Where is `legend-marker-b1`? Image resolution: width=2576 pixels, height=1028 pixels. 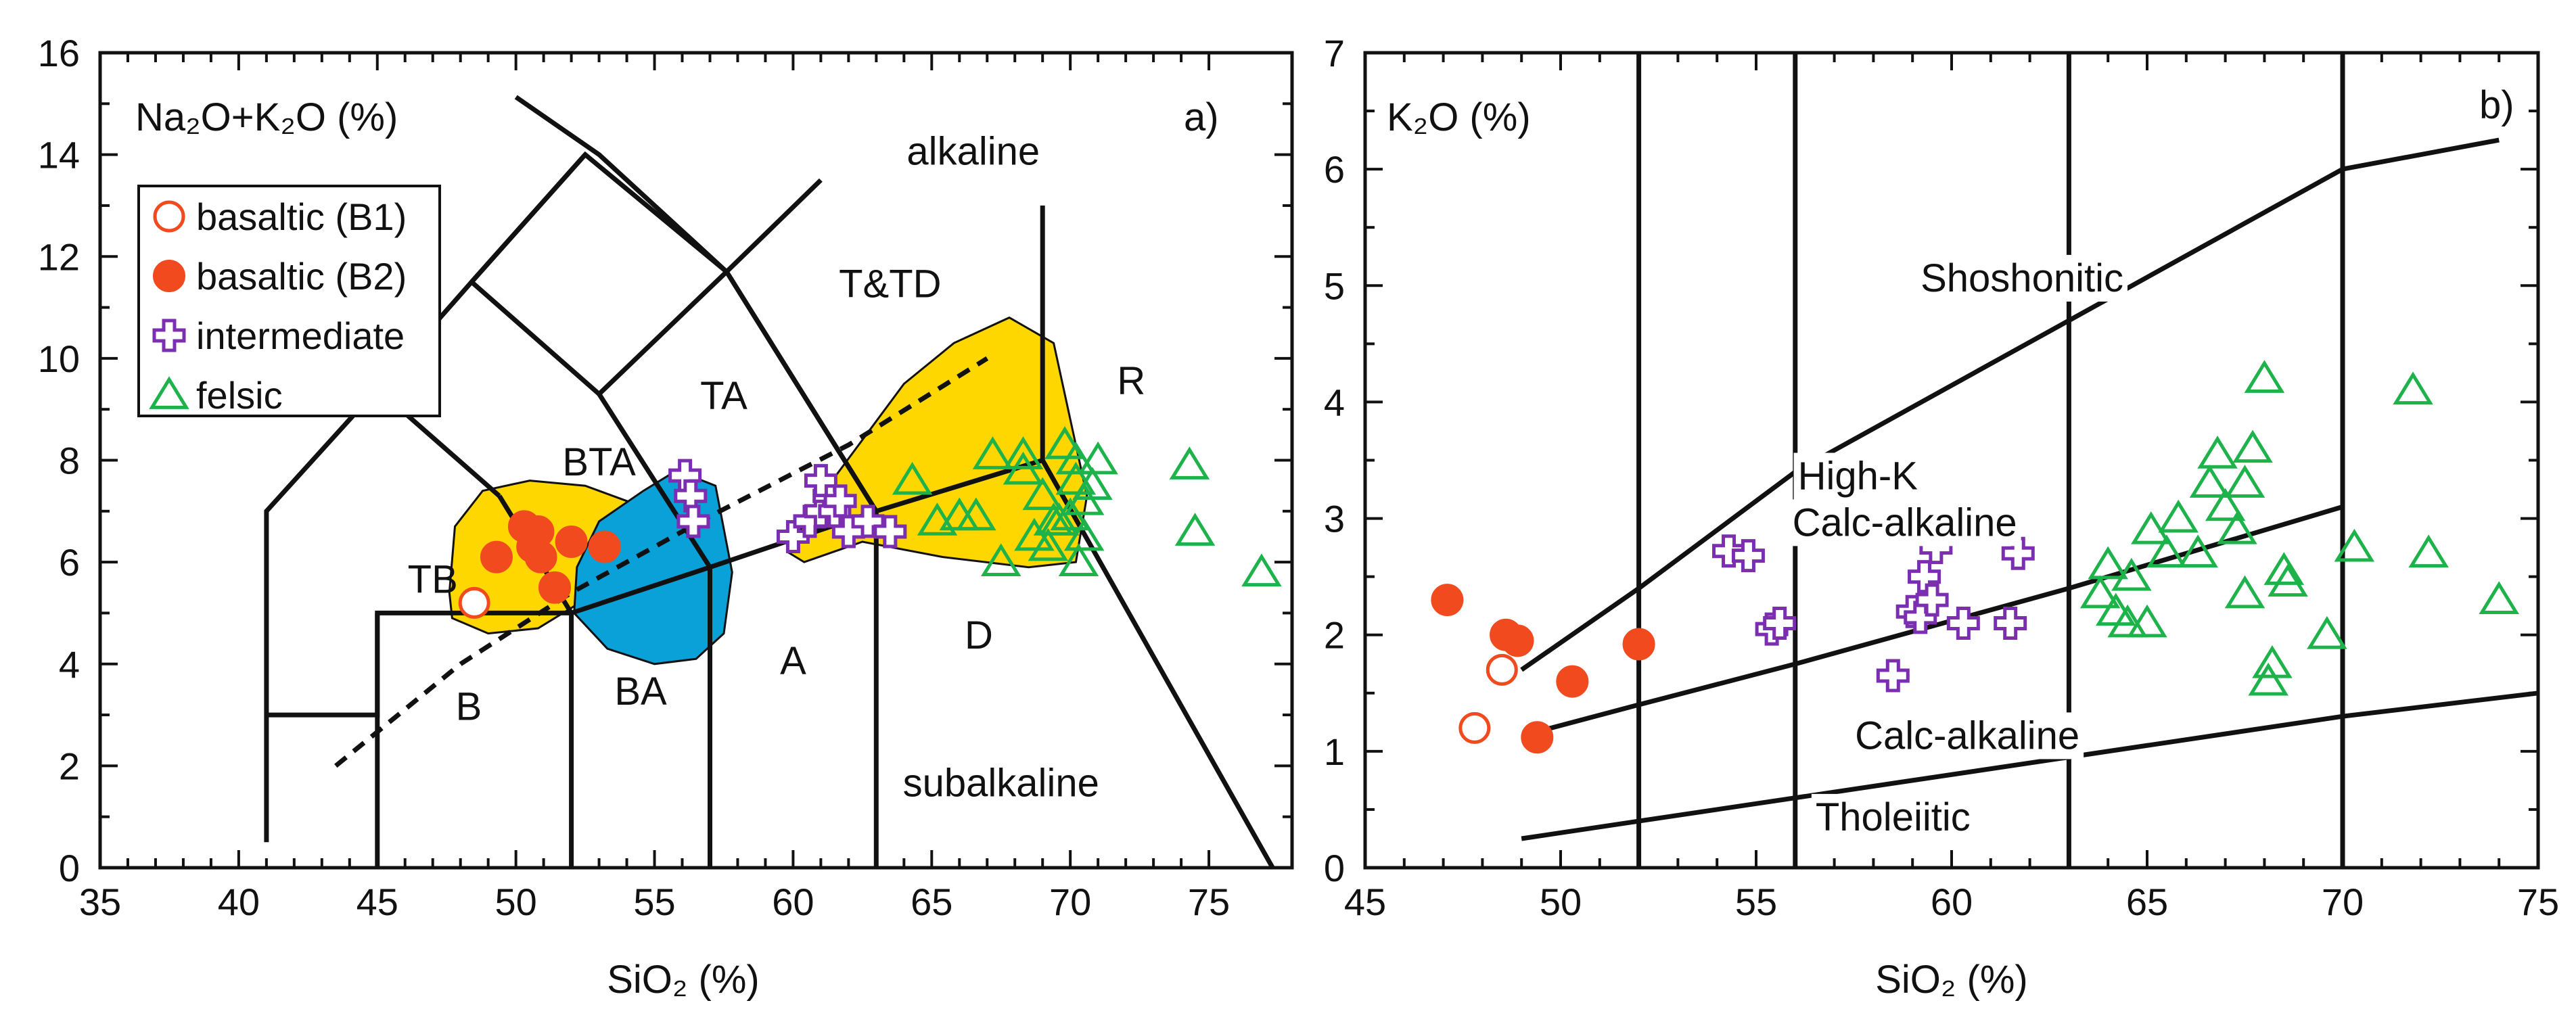 legend-marker-b1 is located at coordinates (169, 216).